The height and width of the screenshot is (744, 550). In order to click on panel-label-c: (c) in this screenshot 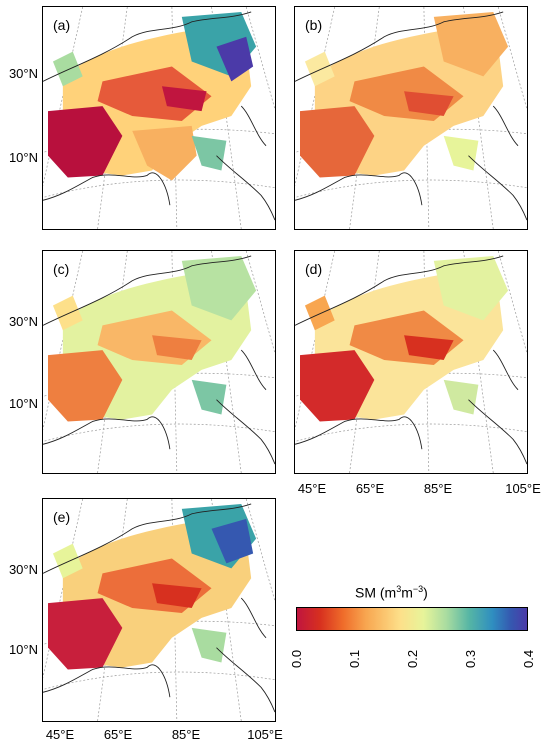, I will do `click(61, 269)`.